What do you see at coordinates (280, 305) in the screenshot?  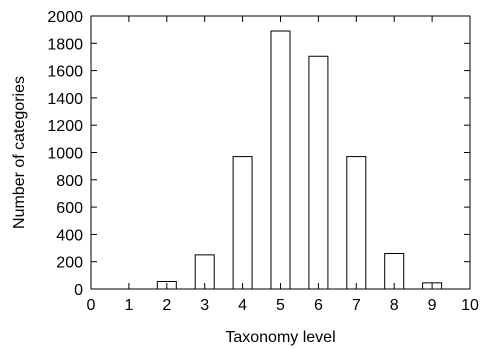 I see `x-tick-label-5: 5` at bounding box center [280, 305].